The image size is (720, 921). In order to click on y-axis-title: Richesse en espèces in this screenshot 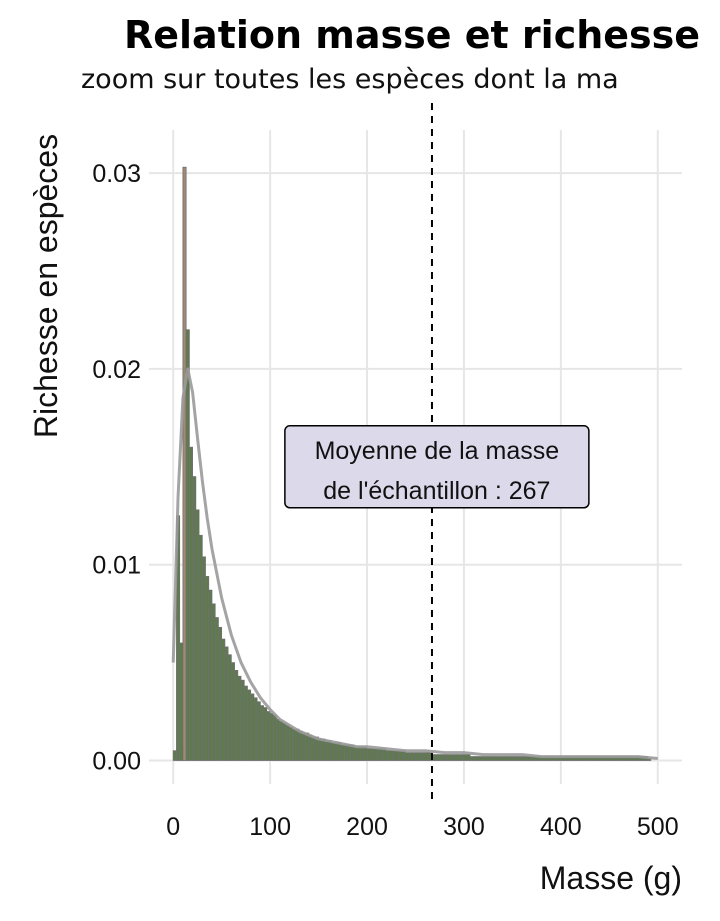, I will do `click(46, 286)`.